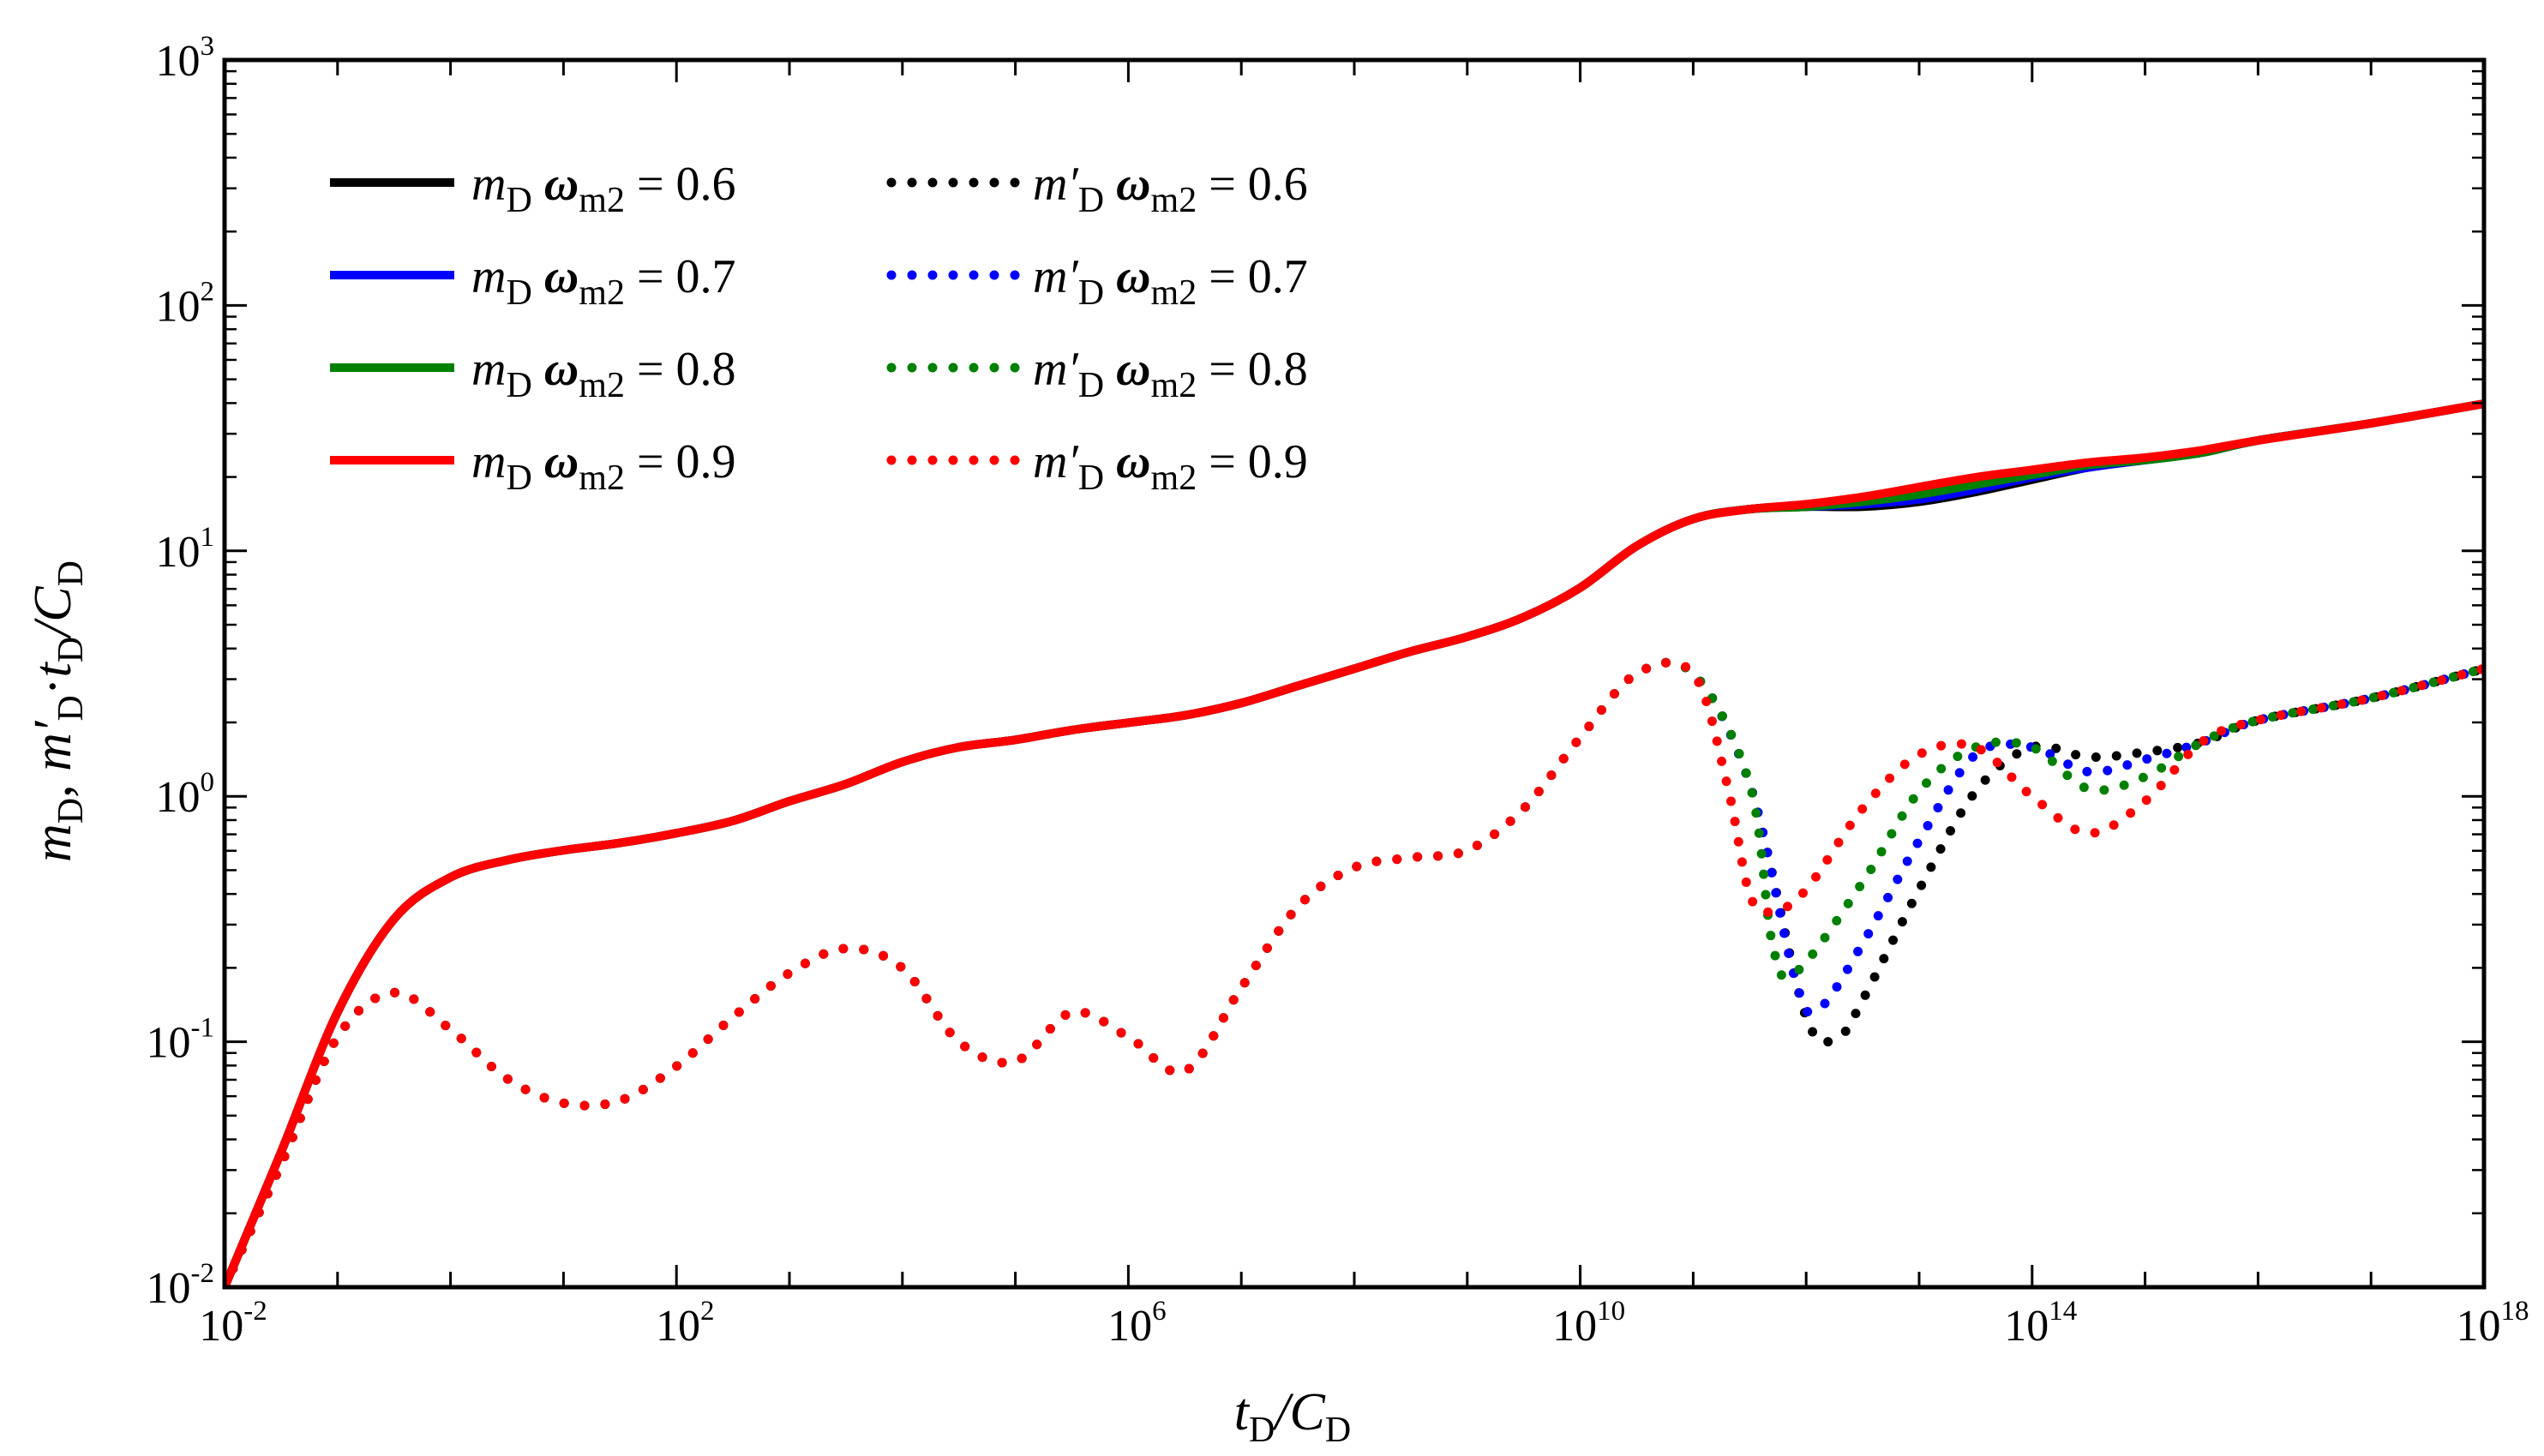 The image size is (2544, 1456). What do you see at coordinates (185, 304) in the screenshot?
I see `y-tick-label: 10²` at bounding box center [185, 304].